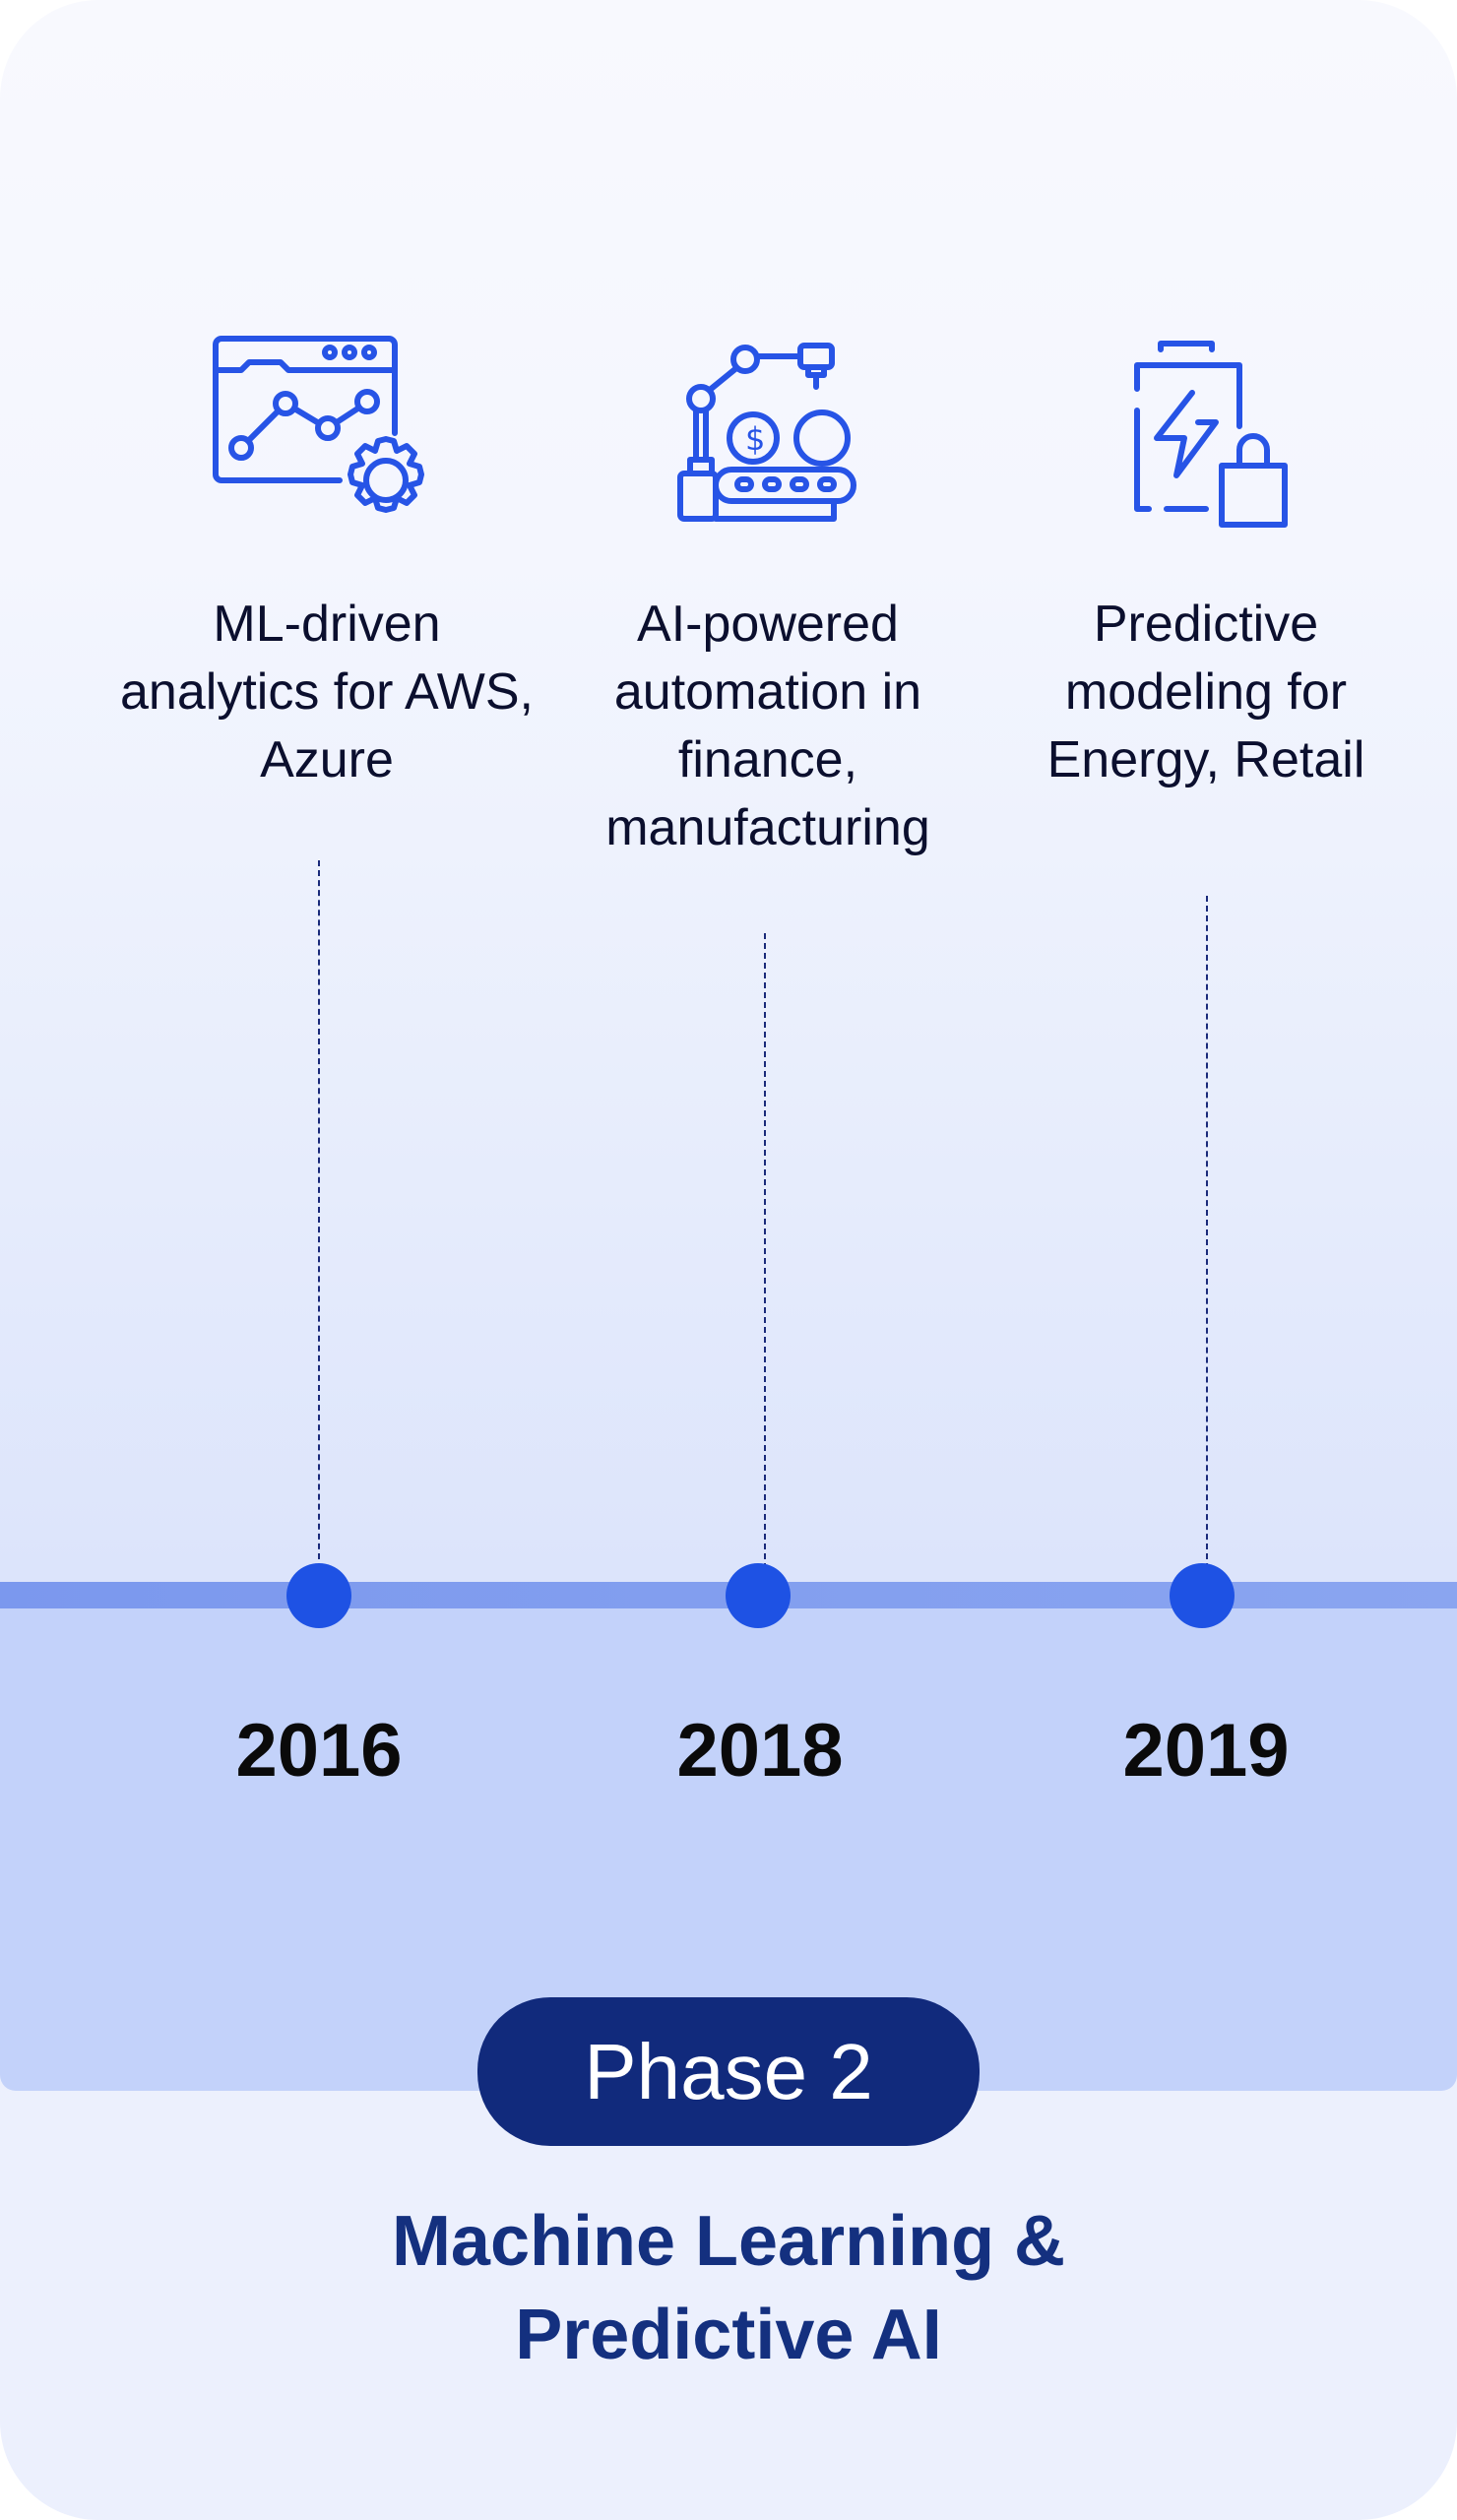 The width and height of the screenshot is (1457, 2520). Describe the element at coordinates (319, 1751) in the screenshot. I see `milestone-year: 2016` at that location.